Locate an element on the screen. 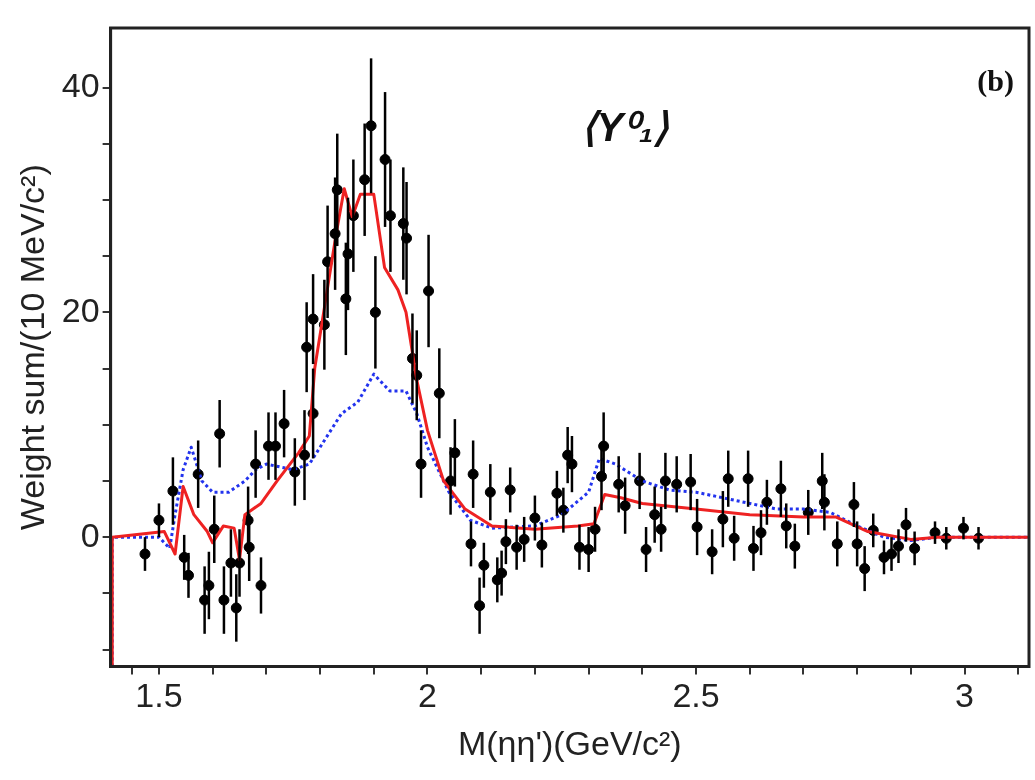 The height and width of the screenshot is (780, 1035). x-tick-label: 3 is located at coordinates (965, 695).